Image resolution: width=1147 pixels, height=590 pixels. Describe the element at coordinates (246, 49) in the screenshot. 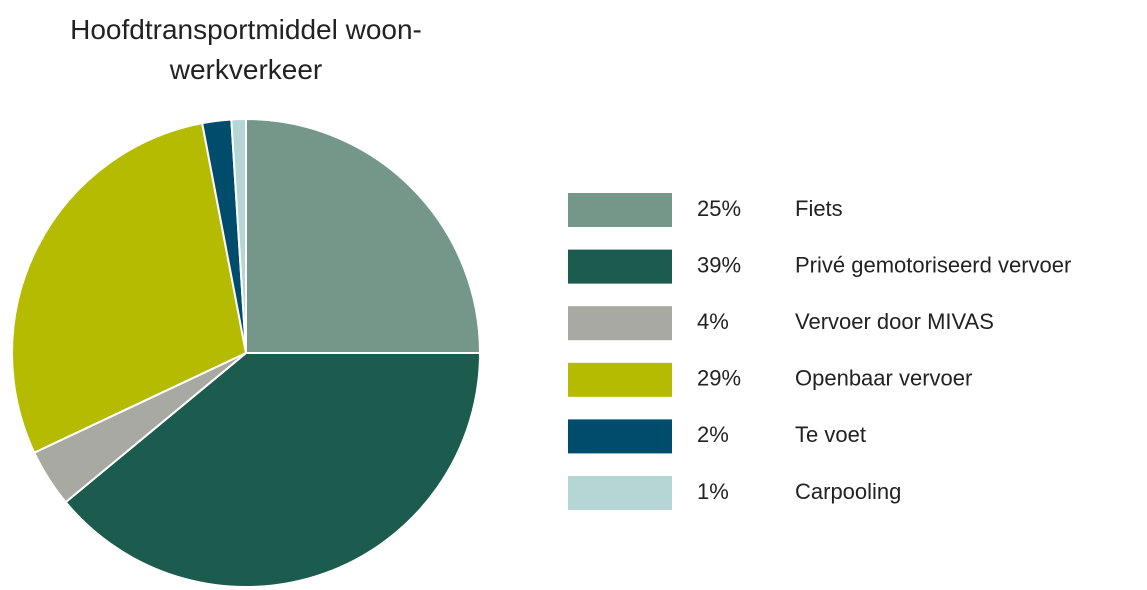

I see `chart-title: Hoofdtransportmiddel woon-werkverkeer` at that location.